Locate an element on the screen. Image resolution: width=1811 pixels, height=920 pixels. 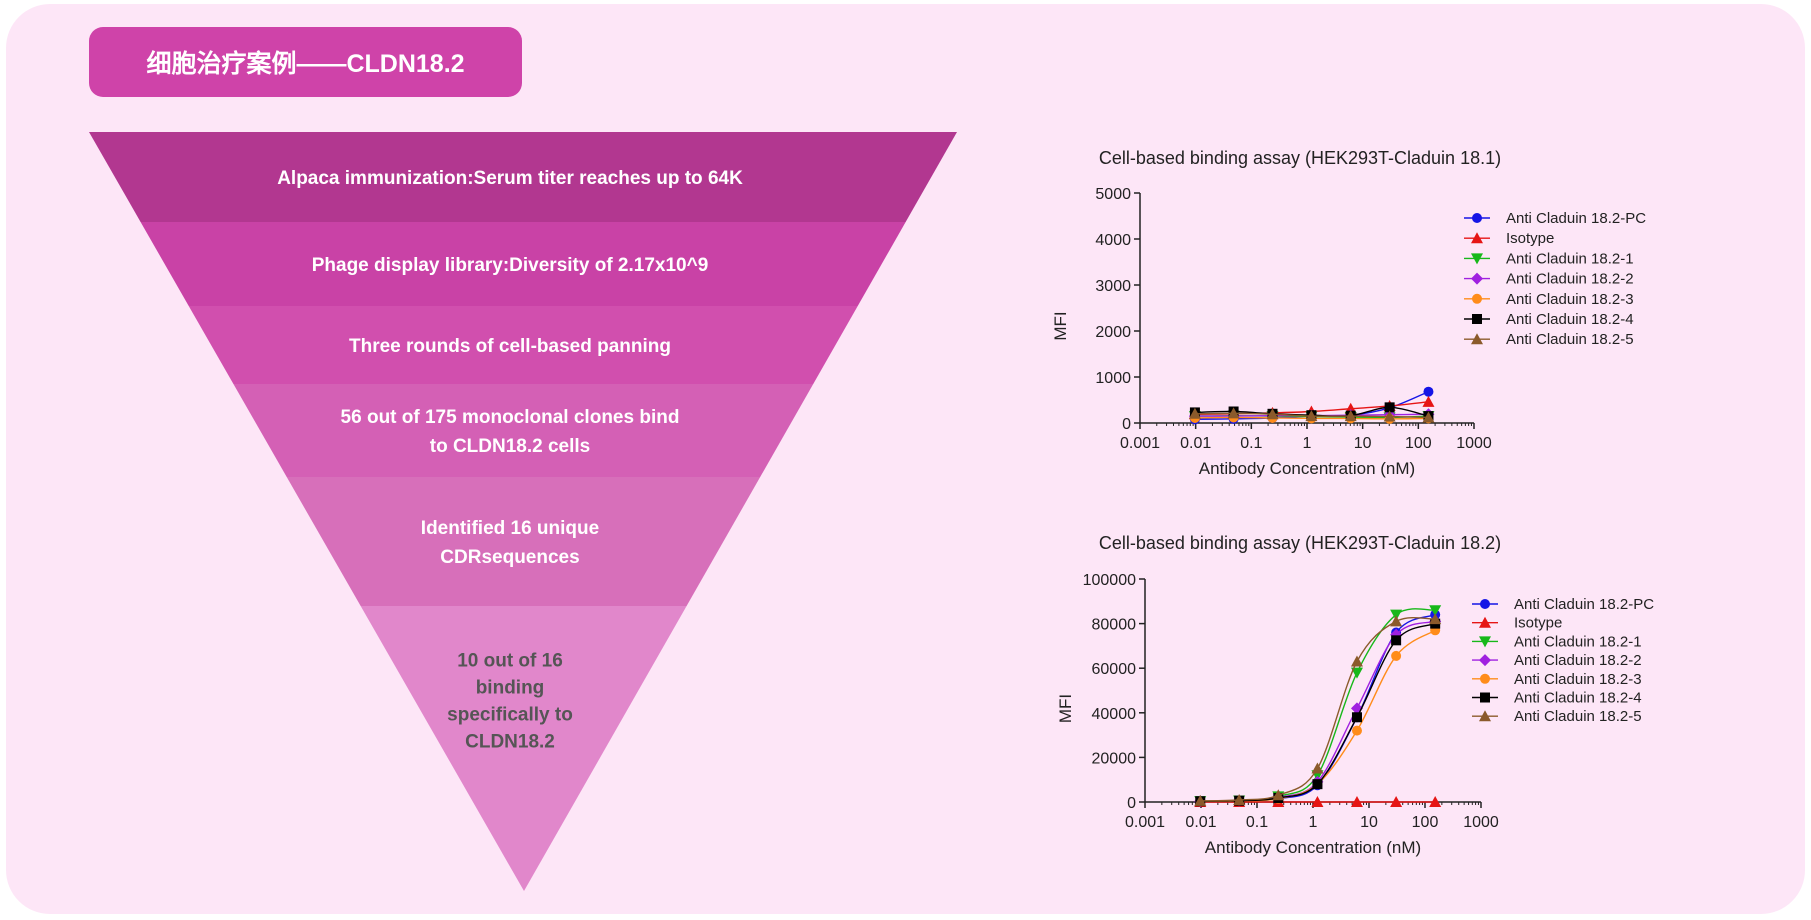
funnel-stage-4-text: to CLDN18.2 cells is located at coordinates (510, 446).